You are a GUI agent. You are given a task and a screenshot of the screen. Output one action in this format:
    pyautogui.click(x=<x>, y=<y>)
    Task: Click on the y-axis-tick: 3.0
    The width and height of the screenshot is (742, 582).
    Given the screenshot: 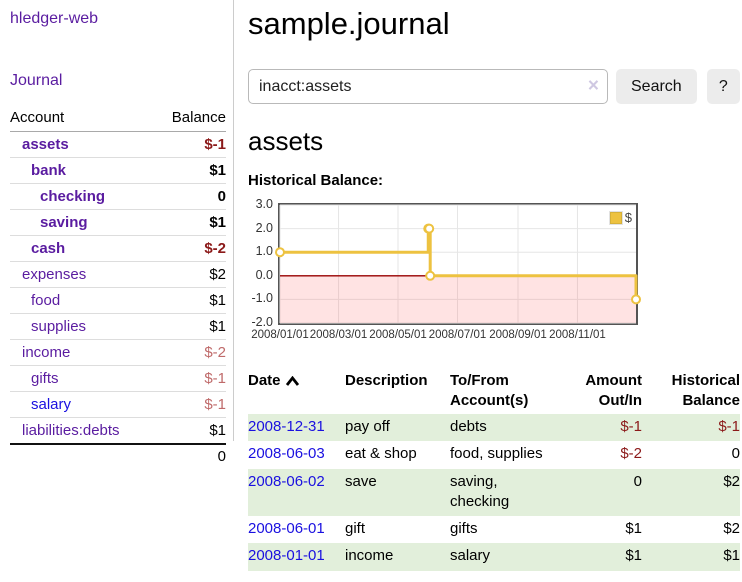 What is the action you would take?
    pyautogui.click(x=264, y=204)
    